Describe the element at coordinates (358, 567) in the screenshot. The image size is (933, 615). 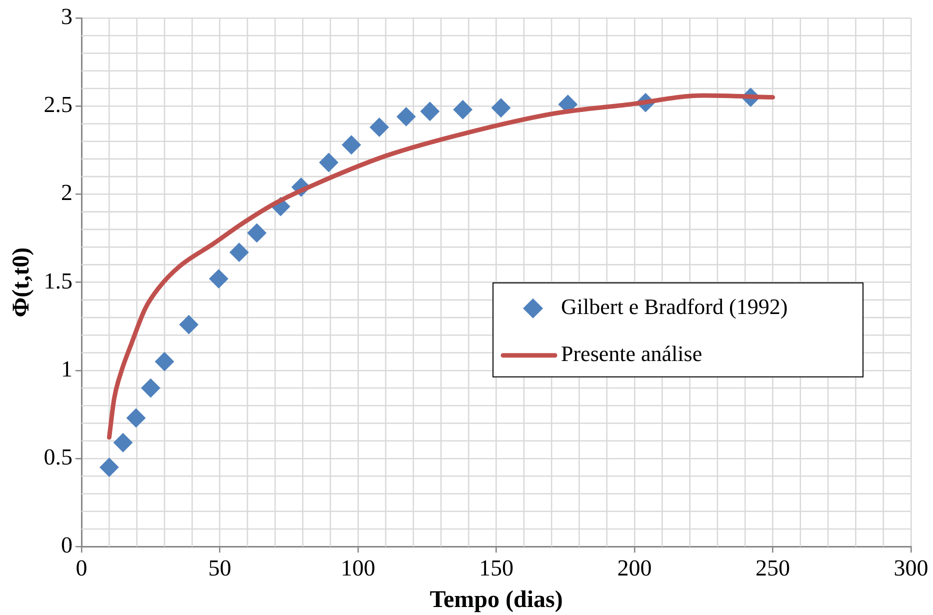
I see `x-tick-label: 100` at that location.